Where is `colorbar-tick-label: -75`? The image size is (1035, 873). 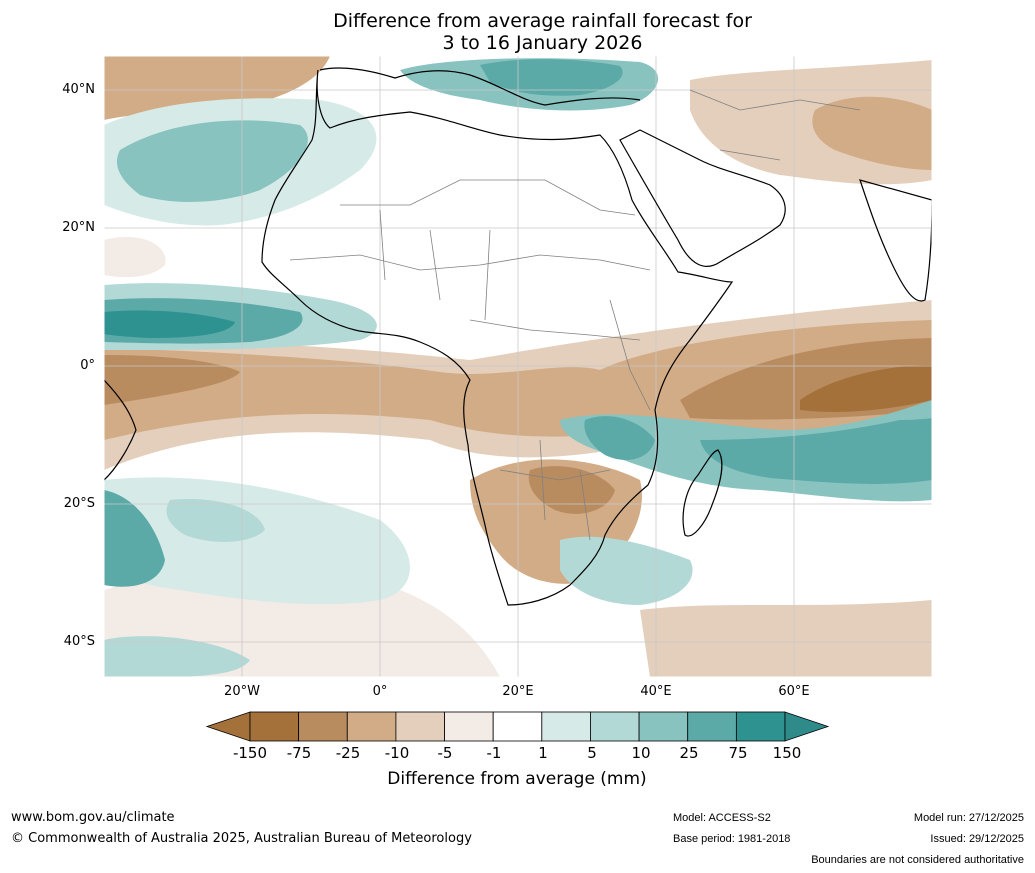
colorbar-tick-label: -75 is located at coordinates (299, 753).